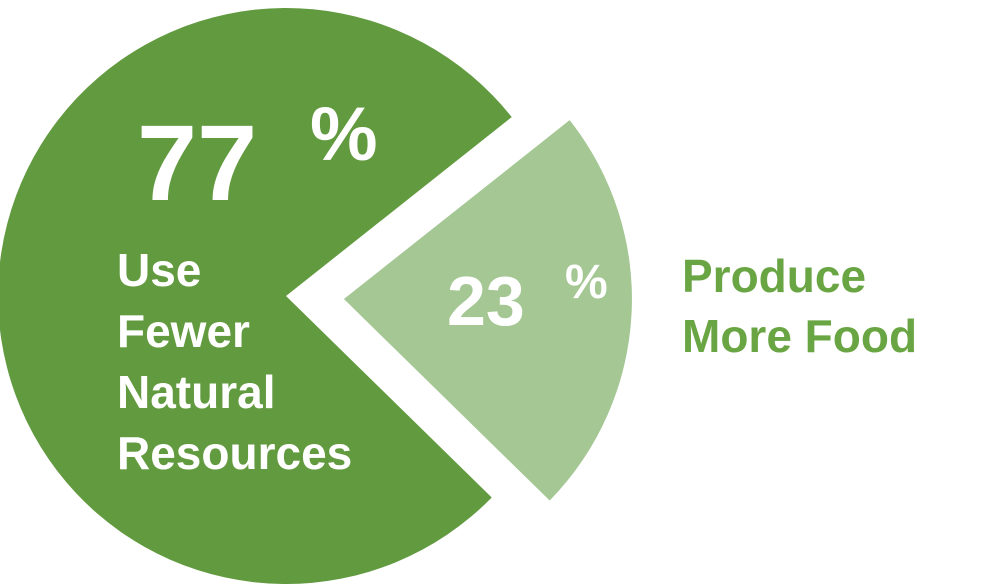  I want to click on slice-value-23-percent-sign: %, so click(586, 282).